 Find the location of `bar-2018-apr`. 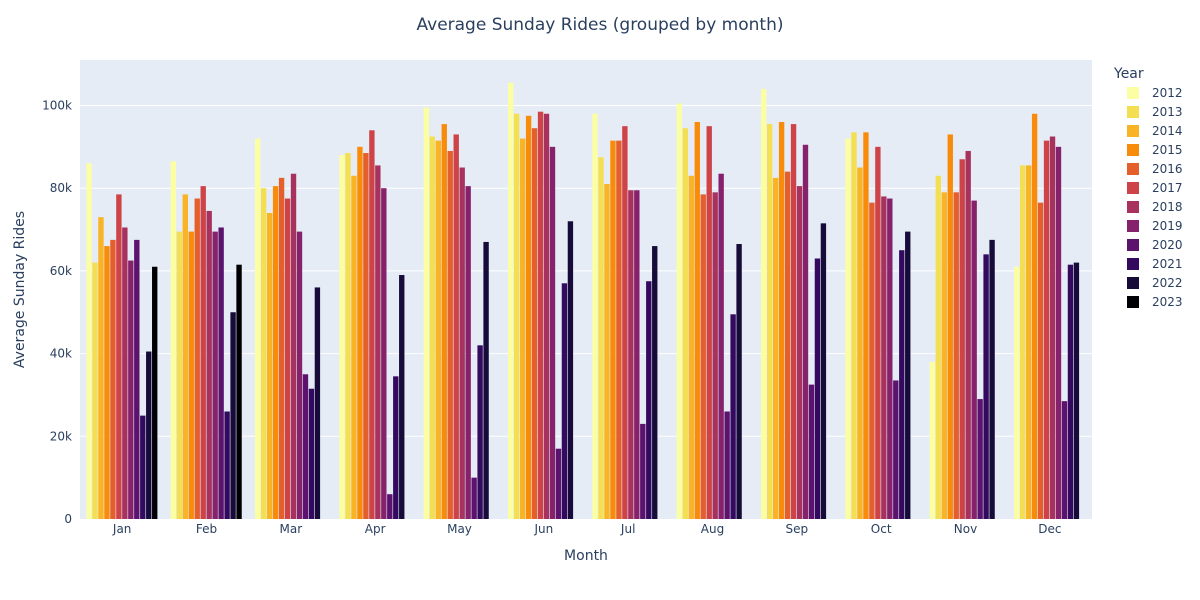

bar-2018-apr is located at coordinates (378, 342).